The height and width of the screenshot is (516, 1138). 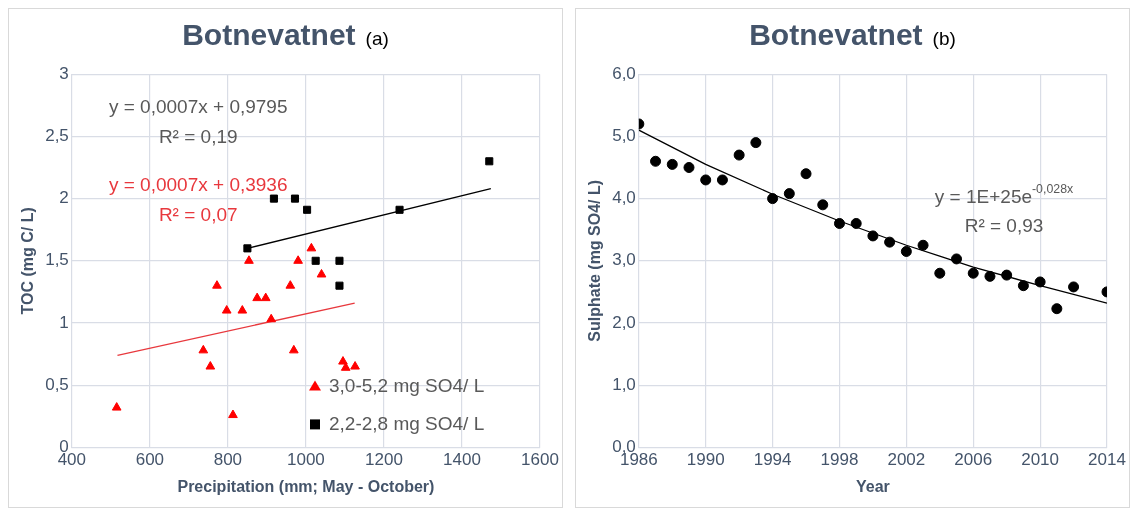 What do you see at coordinates (228, 460) in the screenshot?
I see `x-tick-label: 800` at bounding box center [228, 460].